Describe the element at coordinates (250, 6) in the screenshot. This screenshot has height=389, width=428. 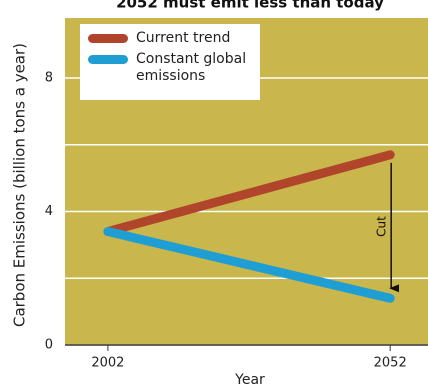
I see `chart-title: 2052 must emit less than today` at that location.